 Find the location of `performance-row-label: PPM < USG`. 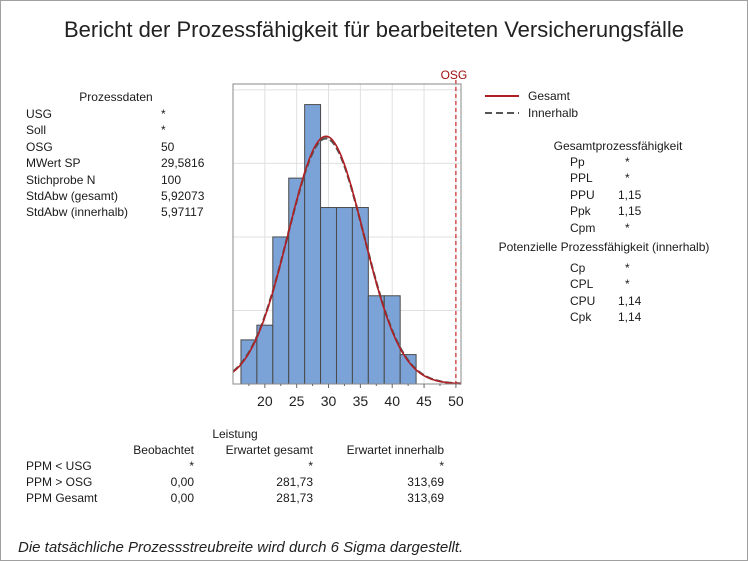

performance-row-label: PPM < USG is located at coordinates (59, 466).